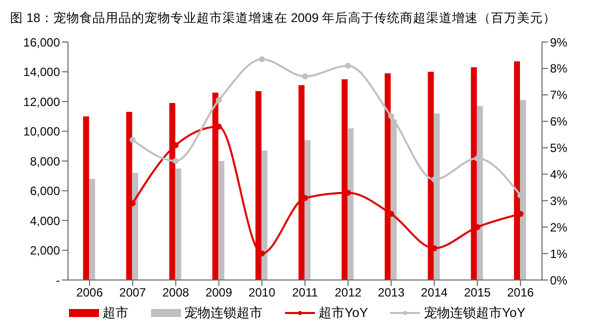  Describe the element at coordinates (132, 293) in the screenshot. I see `x-tick-label: 2007` at that location.